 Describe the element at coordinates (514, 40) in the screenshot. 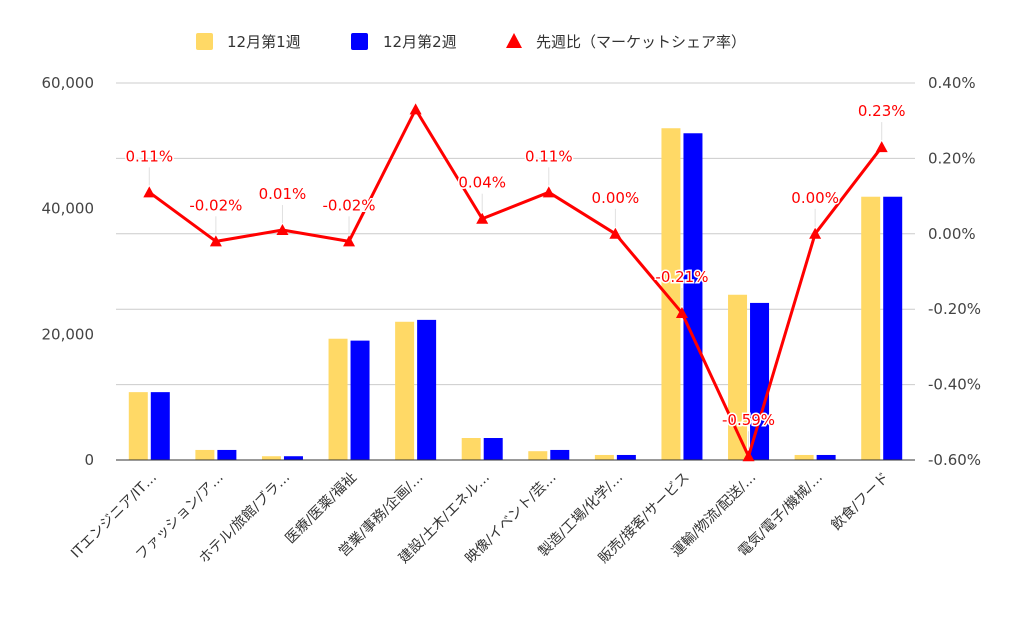

I see `legend-marker-share` at that location.